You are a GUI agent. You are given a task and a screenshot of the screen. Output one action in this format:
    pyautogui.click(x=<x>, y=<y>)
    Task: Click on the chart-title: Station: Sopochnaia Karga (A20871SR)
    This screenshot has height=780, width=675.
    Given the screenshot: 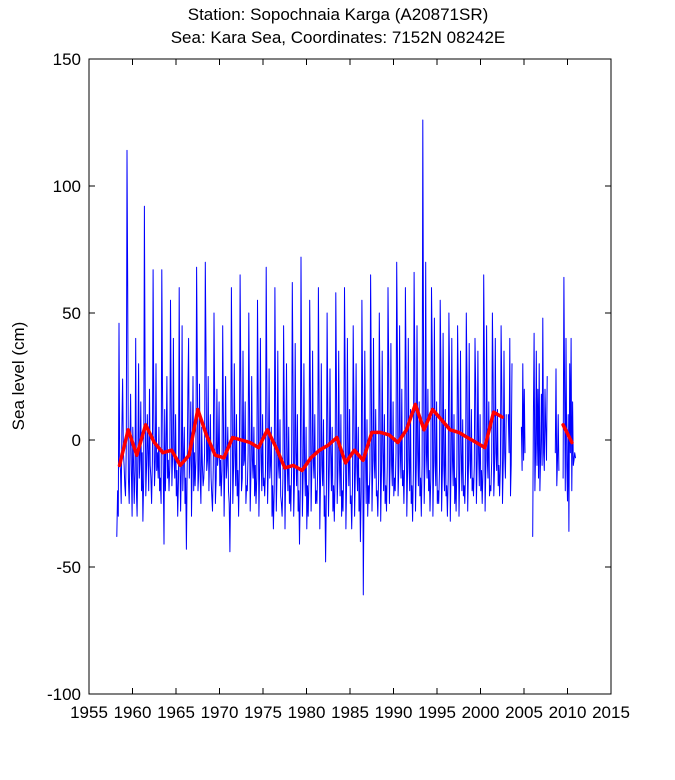 What is the action you would take?
    pyautogui.click(x=338, y=14)
    